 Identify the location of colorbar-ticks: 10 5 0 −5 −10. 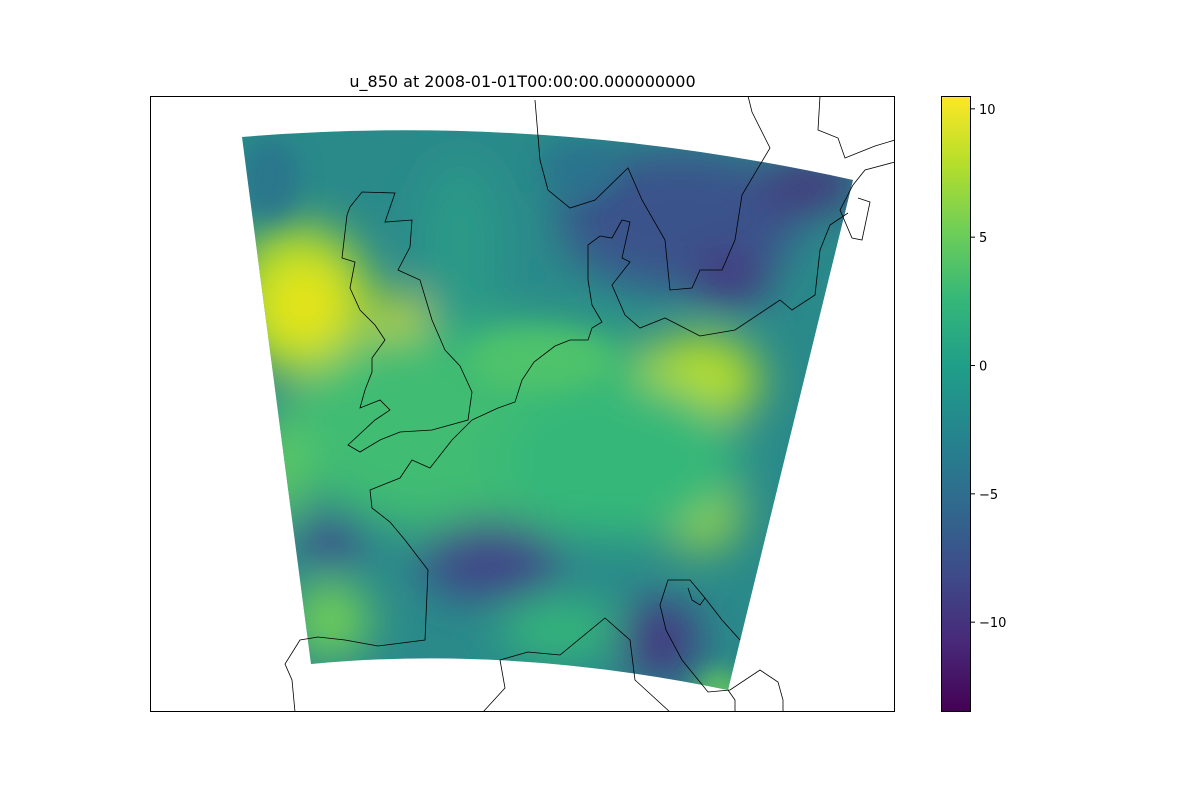
(988, 367).